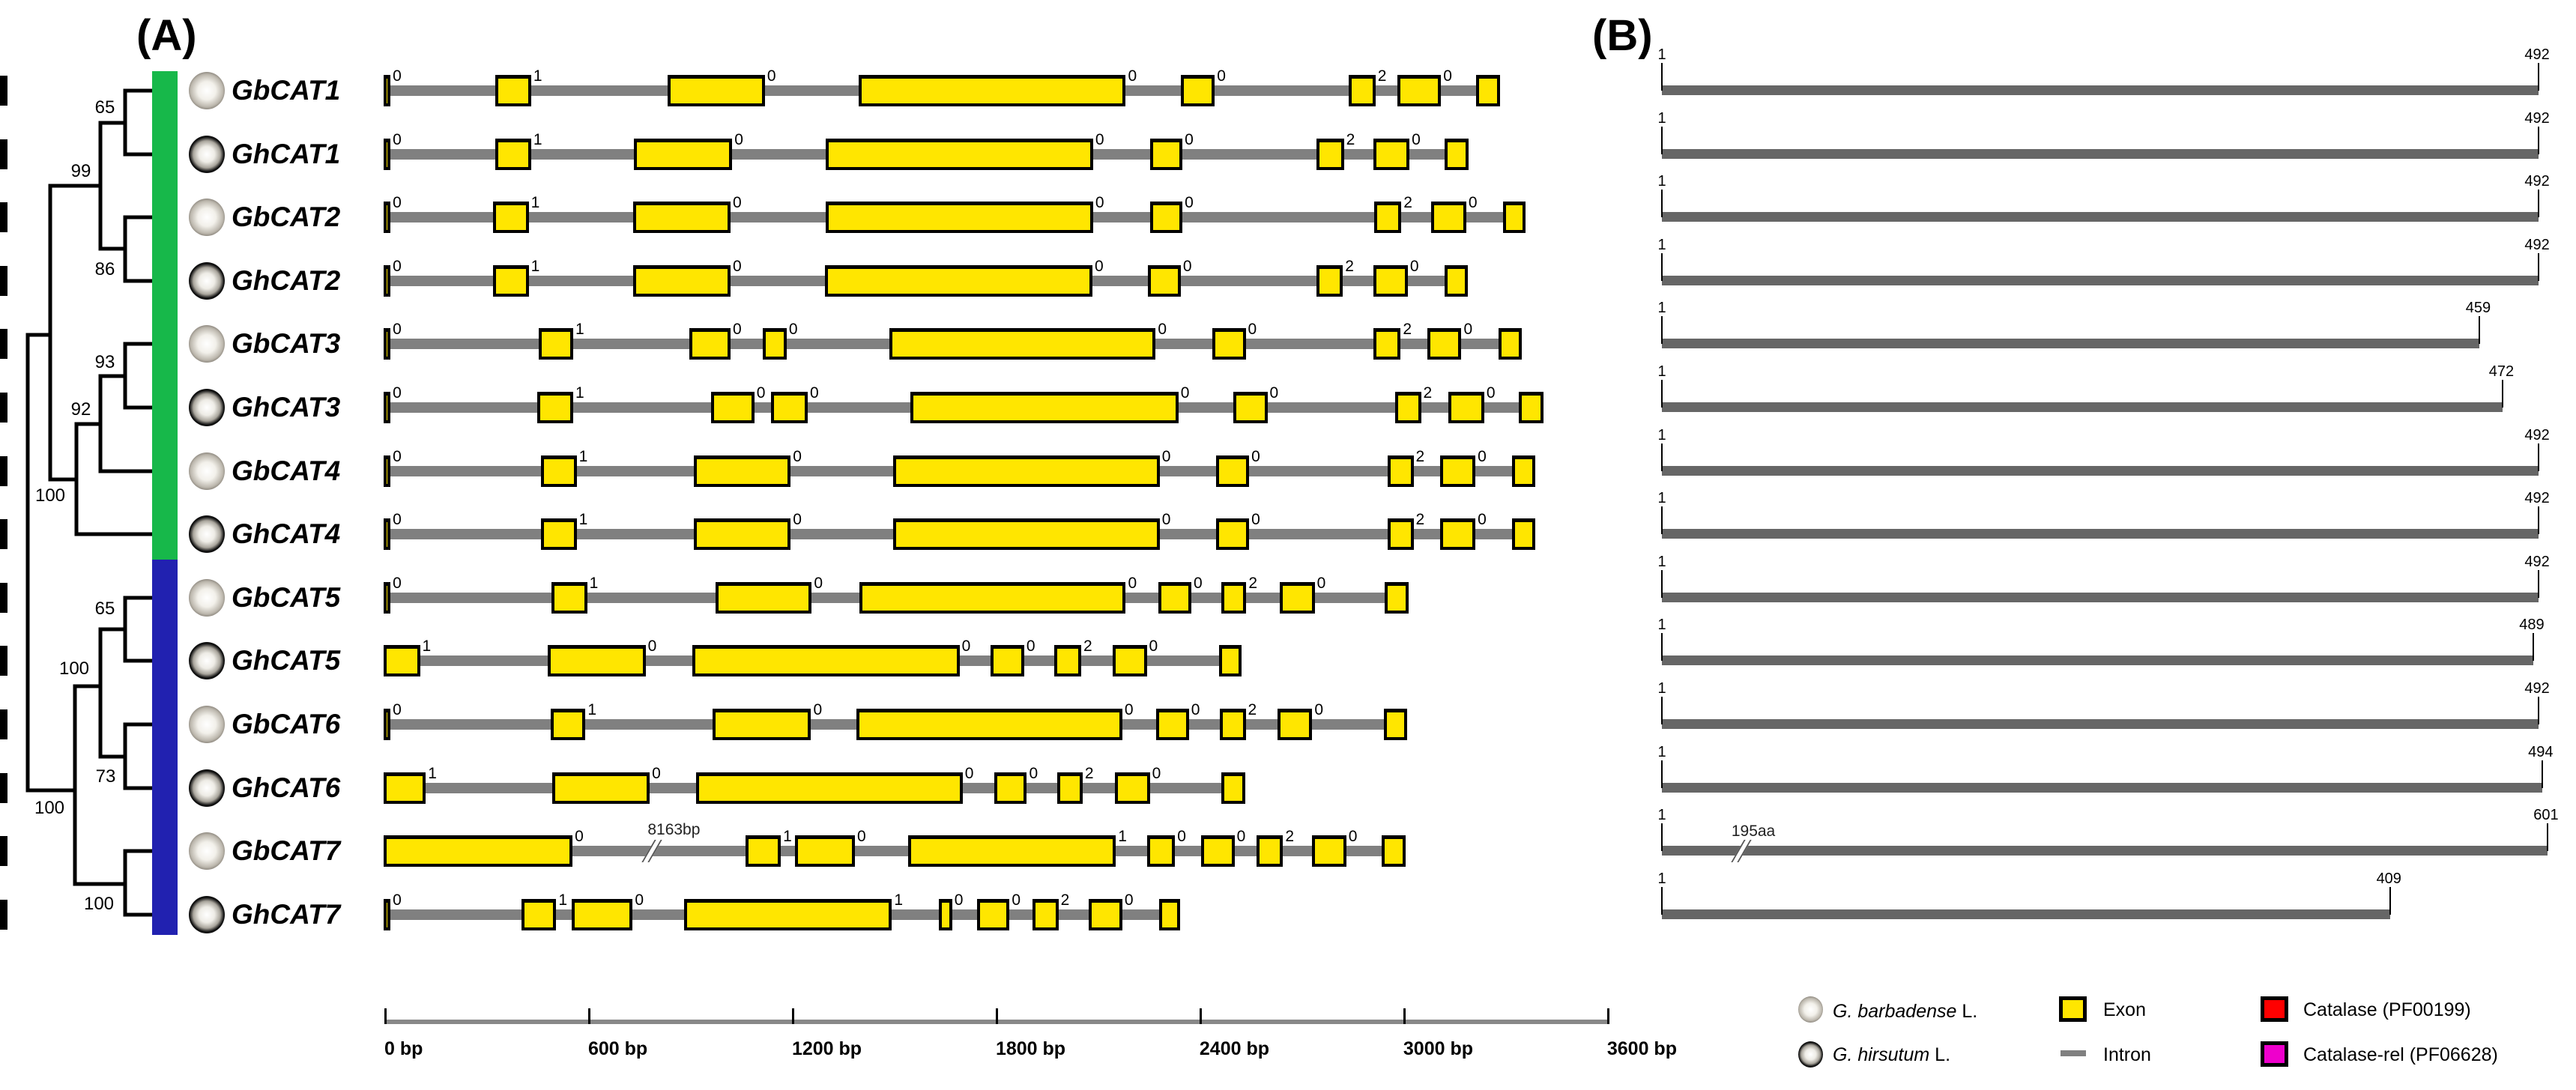 The image size is (2576, 1090). I want to click on gene-name: GhCAT4, so click(286, 534).